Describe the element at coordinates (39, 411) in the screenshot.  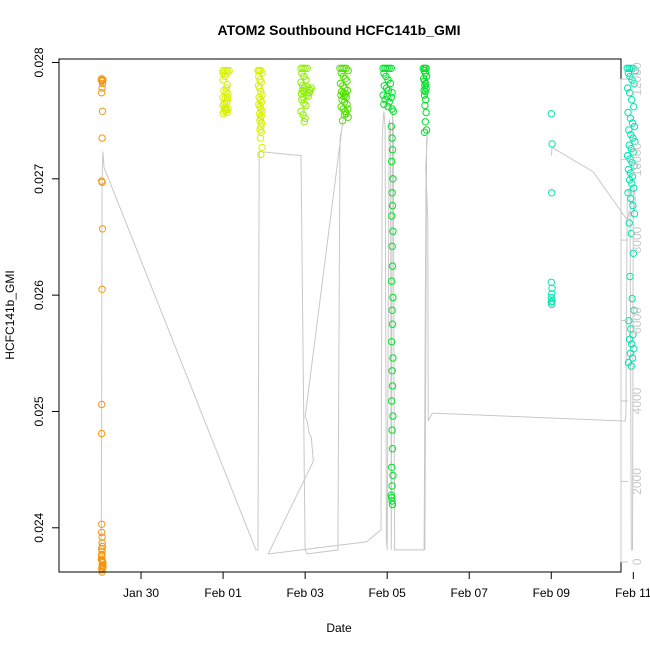
I see `y-tick-label: 0.025` at that location.